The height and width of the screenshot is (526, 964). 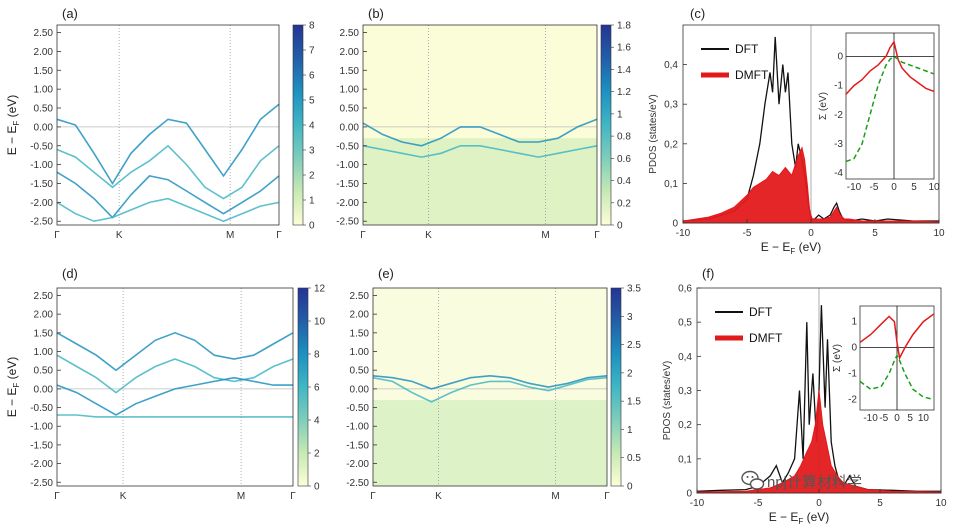 What do you see at coordinates (761, 312) in the screenshot?
I see `legend-label-dft: DFT` at bounding box center [761, 312].